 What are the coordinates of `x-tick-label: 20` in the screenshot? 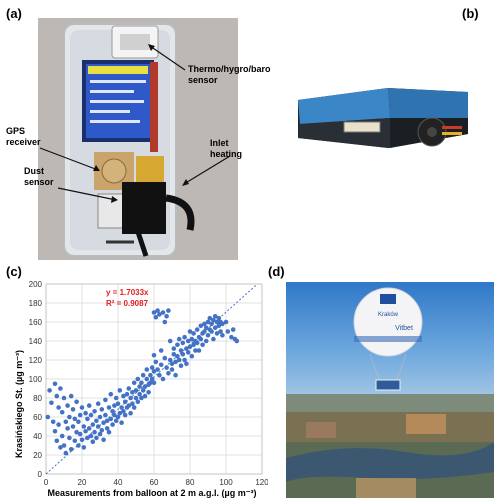 It's located at (82, 482).